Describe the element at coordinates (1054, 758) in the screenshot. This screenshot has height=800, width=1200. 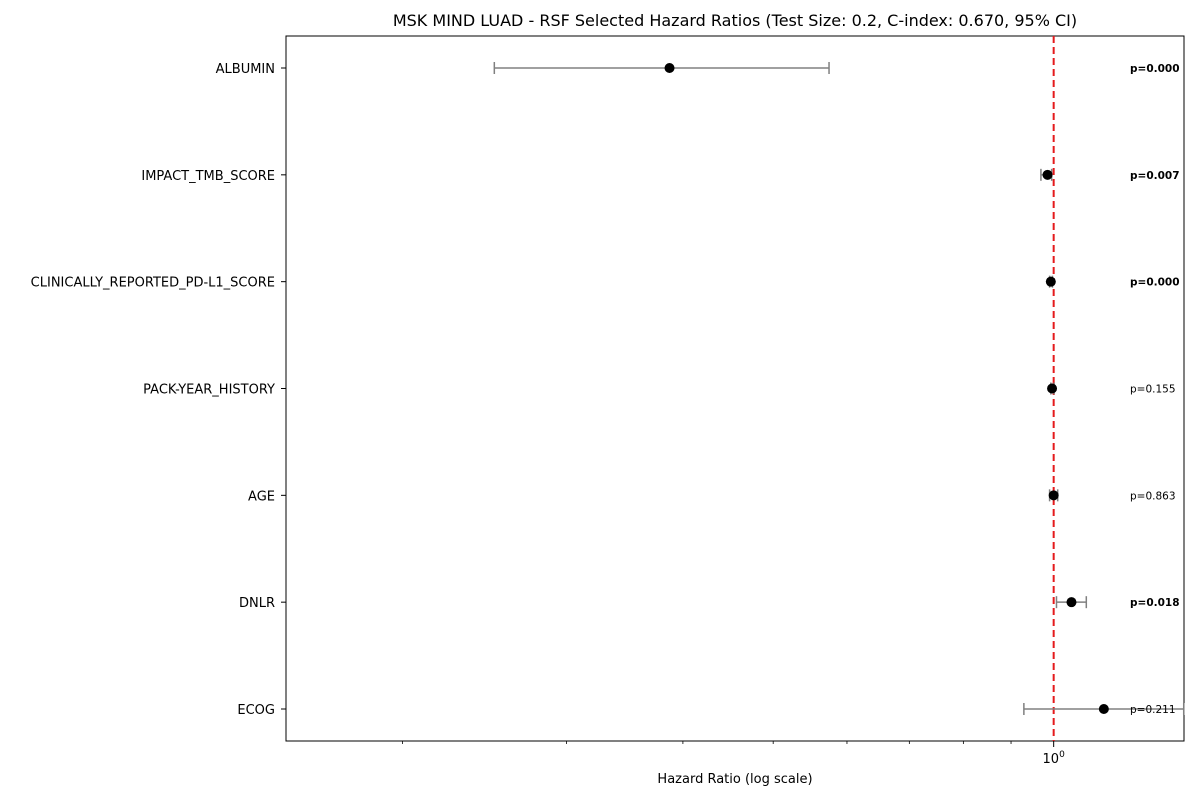
I see `x-tick-label: 100` at that location.